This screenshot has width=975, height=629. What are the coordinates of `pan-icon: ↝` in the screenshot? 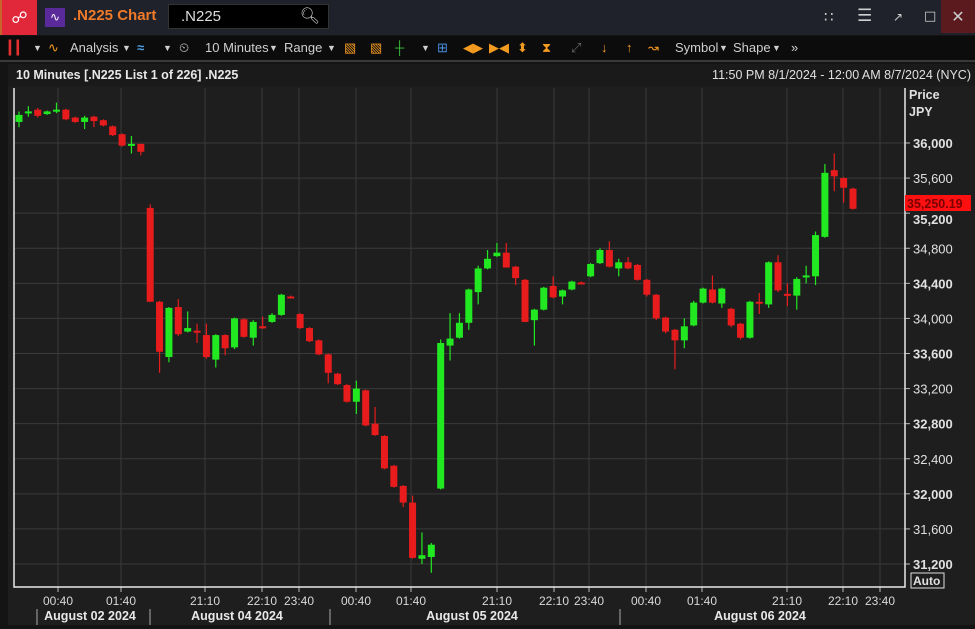 It's located at (653, 47).